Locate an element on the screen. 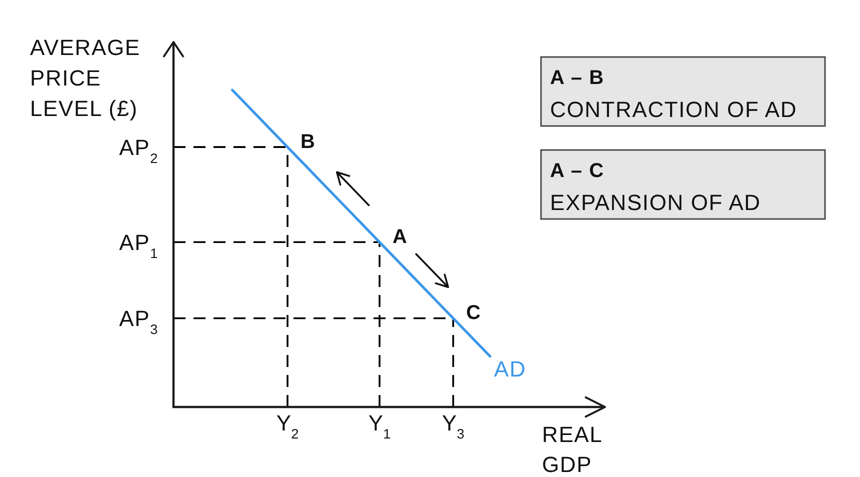 The image size is (860, 477). x-tick-label: Y$_{1}$ is located at coordinates (379, 426).